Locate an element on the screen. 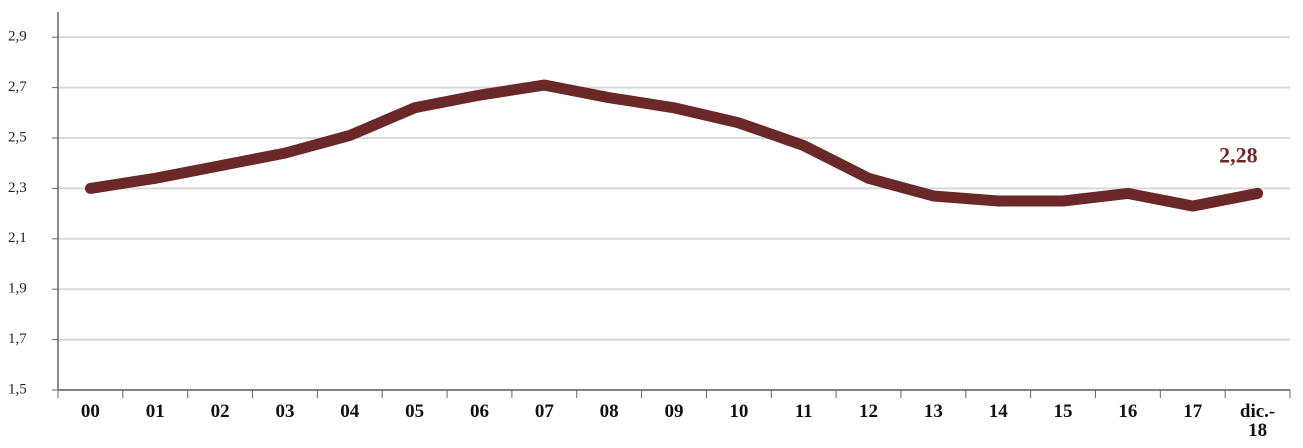 The height and width of the screenshot is (448, 1303). x-tick-label: 09 is located at coordinates (674, 411).